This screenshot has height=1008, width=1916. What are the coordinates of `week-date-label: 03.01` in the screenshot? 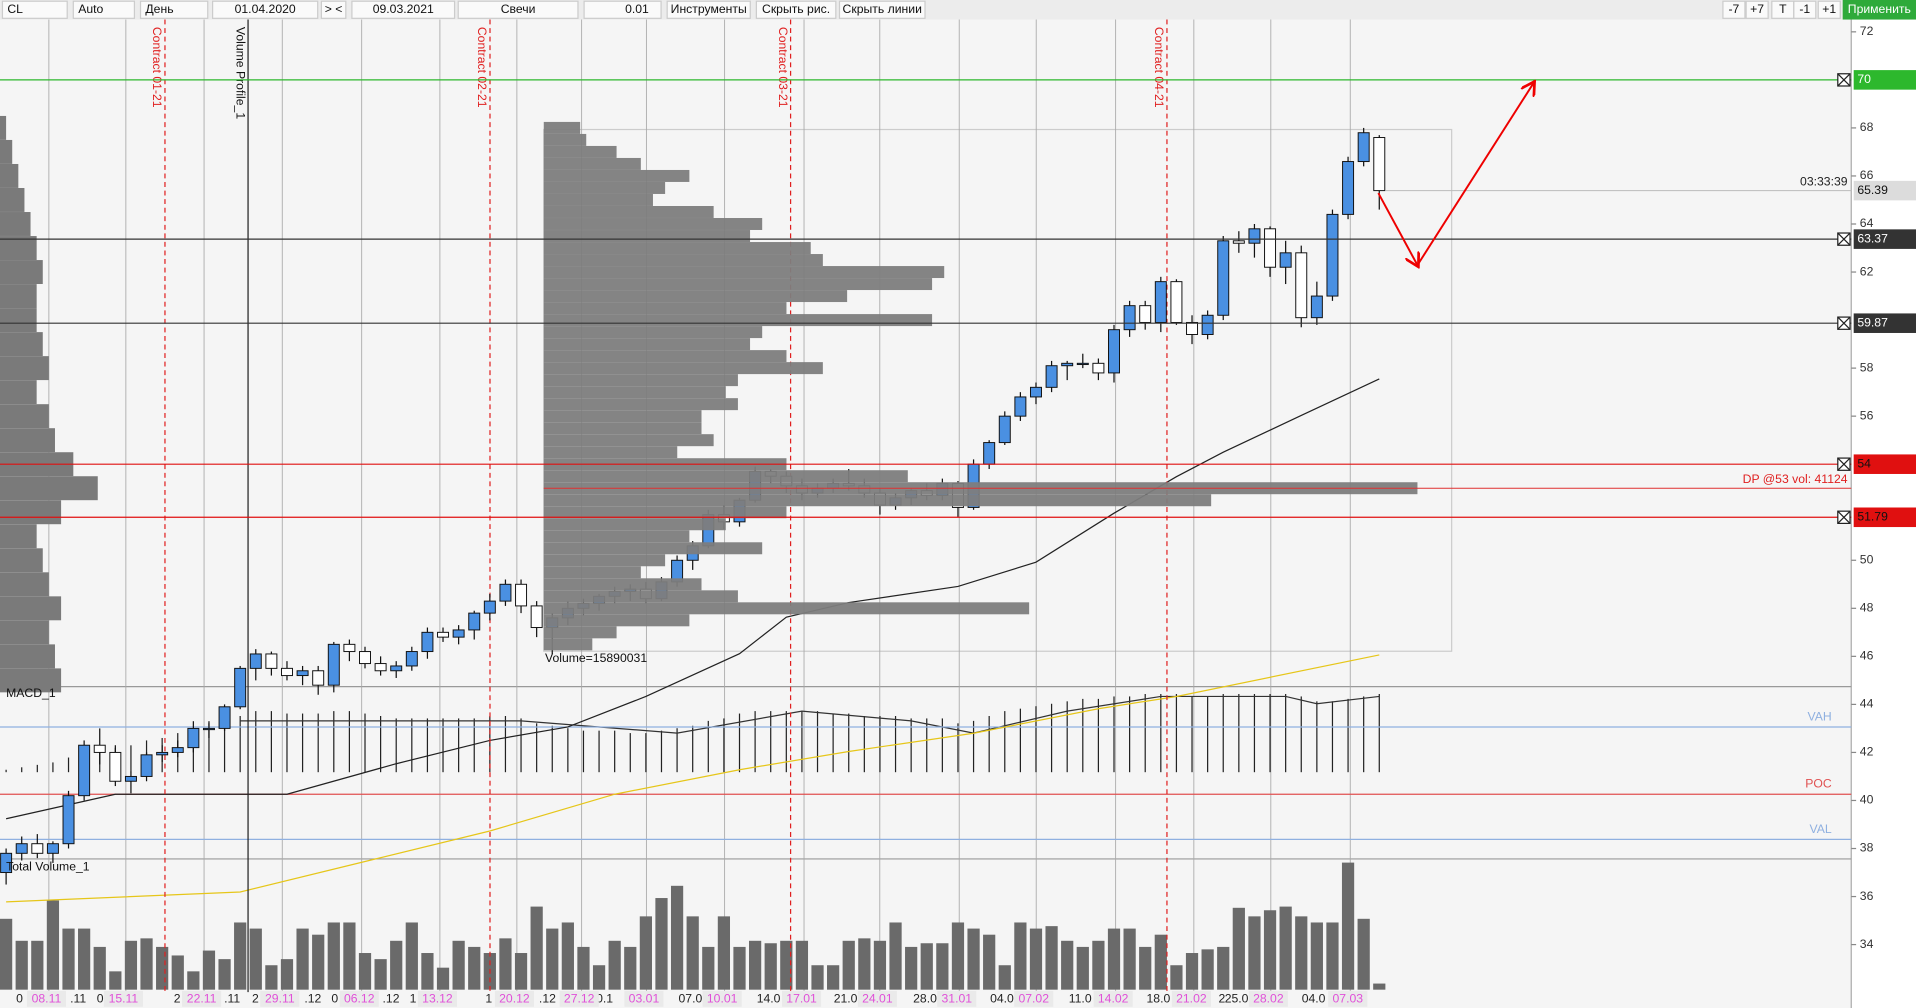 It's located at (644, 999).